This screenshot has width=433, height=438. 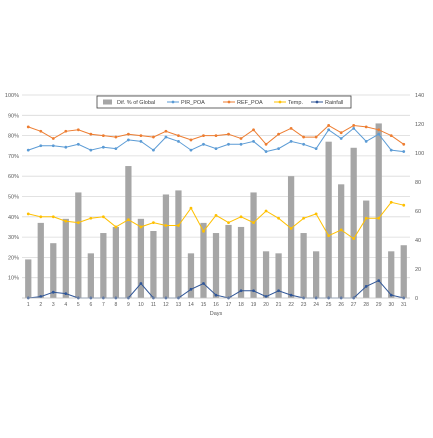 I want to click on x-tick-label: 12, so click(x=166, y=305).